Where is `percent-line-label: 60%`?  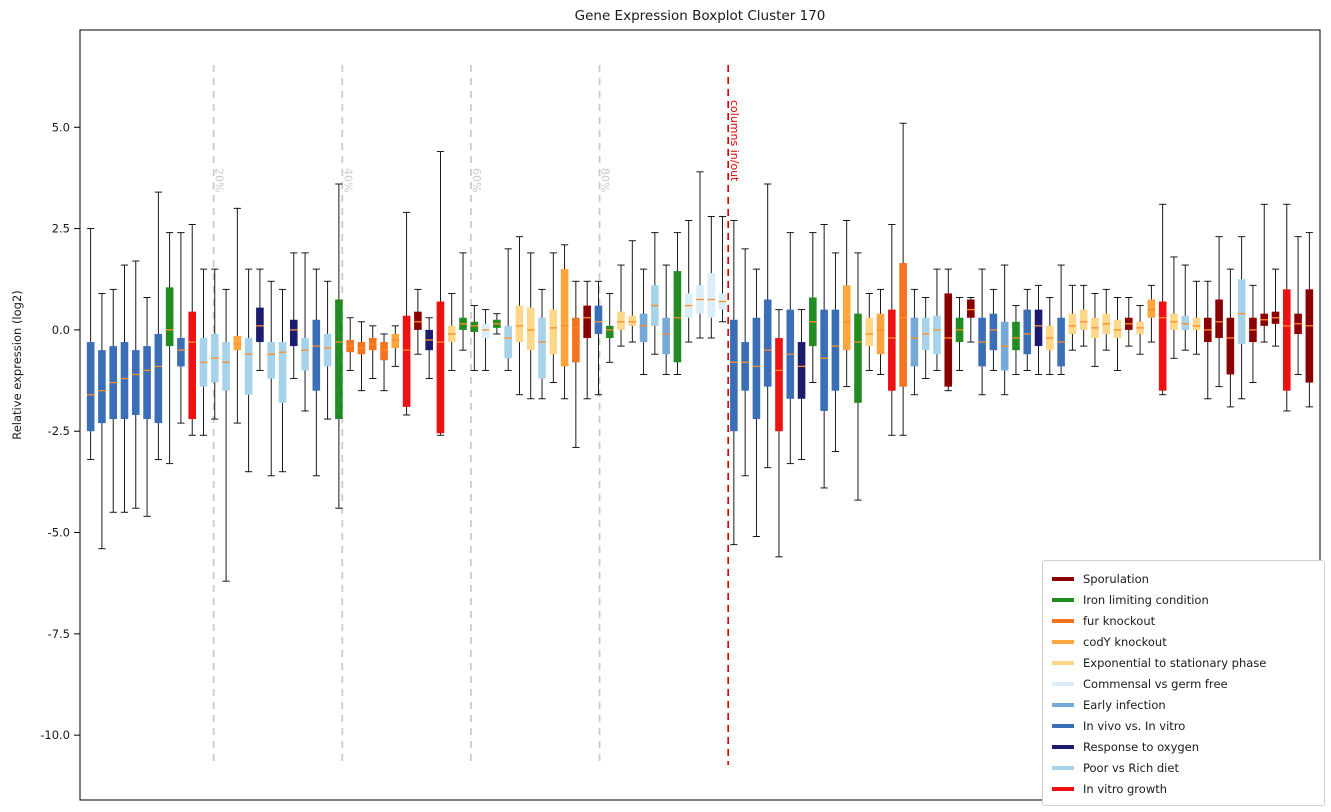 percent-line-label: 60% is located at coordinates (476, 180).